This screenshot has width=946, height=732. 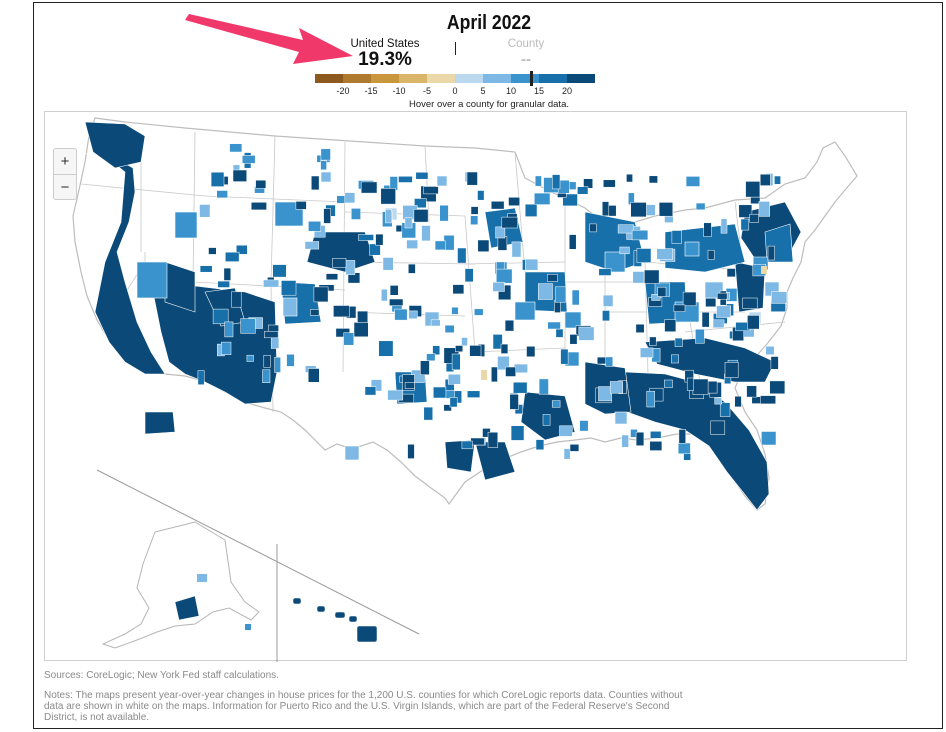 I want to click on national-stat: United States 19.3%, so click(x=385, y=54).